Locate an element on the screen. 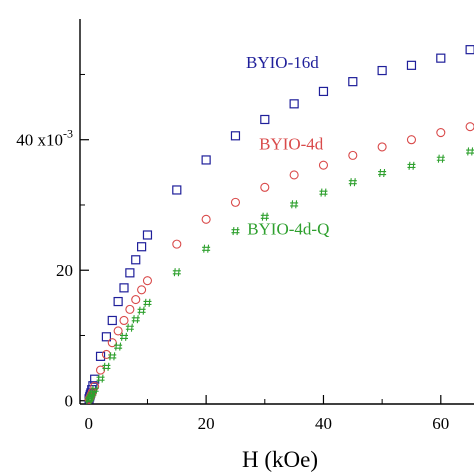 The height and width of the screenshot is (474, 474). y-tick-exponent: -3 is located at coordinates (68, 134).